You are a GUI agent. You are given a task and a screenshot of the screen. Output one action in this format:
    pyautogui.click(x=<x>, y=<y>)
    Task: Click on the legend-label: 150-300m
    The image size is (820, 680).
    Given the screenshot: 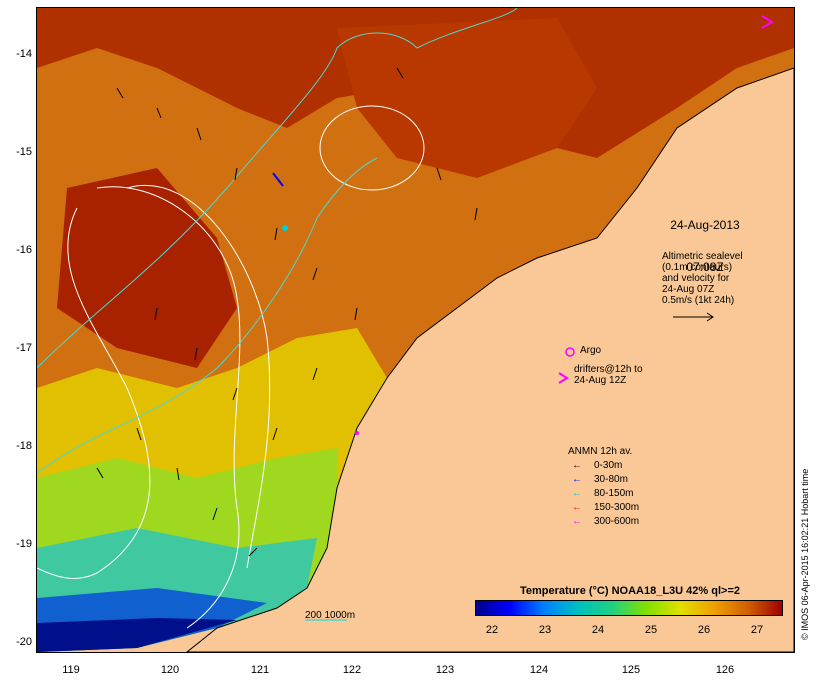 What is the action you would take?
    pyautogui.click(x=617, y=507)
    